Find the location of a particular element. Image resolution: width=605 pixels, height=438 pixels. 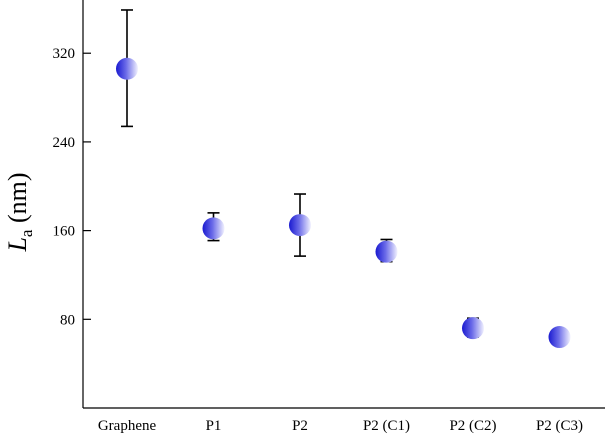

y-axis-subscript: a is located at coordinates (26, 233).